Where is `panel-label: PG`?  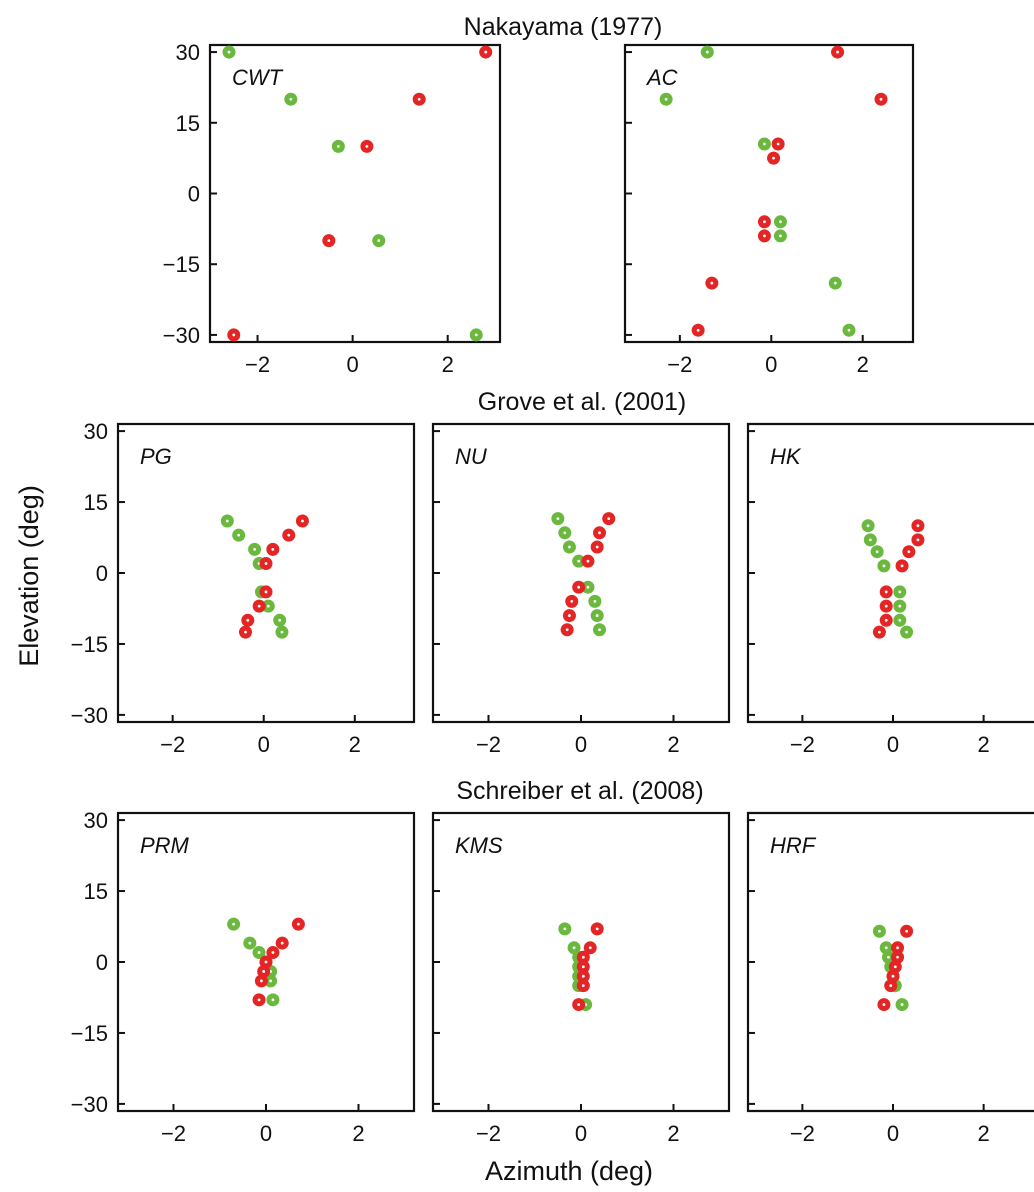
panel-label: PG is located at coordinates (156, 456).